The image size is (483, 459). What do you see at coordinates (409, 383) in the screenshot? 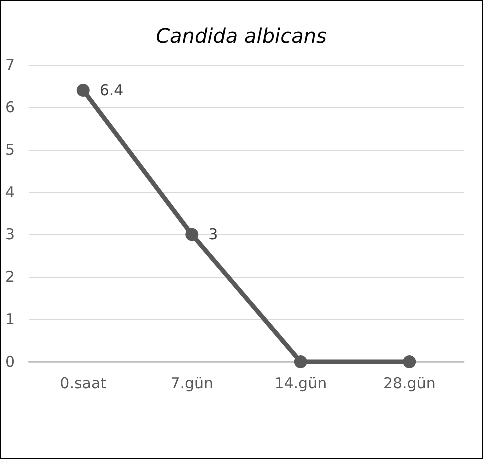
I see `x-tick-label: 28.gün` at bounding box center [409, 383].